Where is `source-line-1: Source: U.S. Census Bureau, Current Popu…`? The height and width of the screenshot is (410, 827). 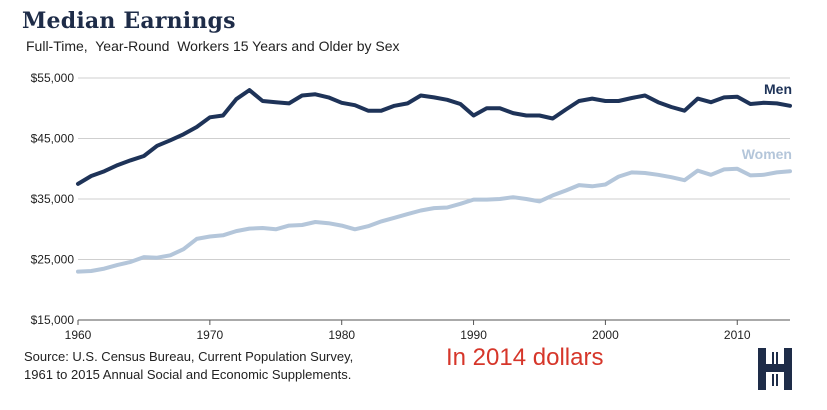 source-line-1: Source: U.S. Census Bureau, Current Popu… is located at coordinates (189, 356).